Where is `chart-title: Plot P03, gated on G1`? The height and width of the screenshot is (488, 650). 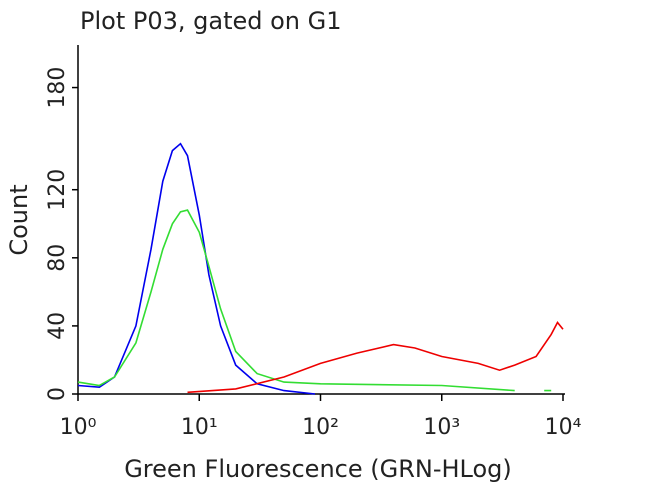 chart-title: Plot P03, gated on G1 is located at coordinates (211, 21).